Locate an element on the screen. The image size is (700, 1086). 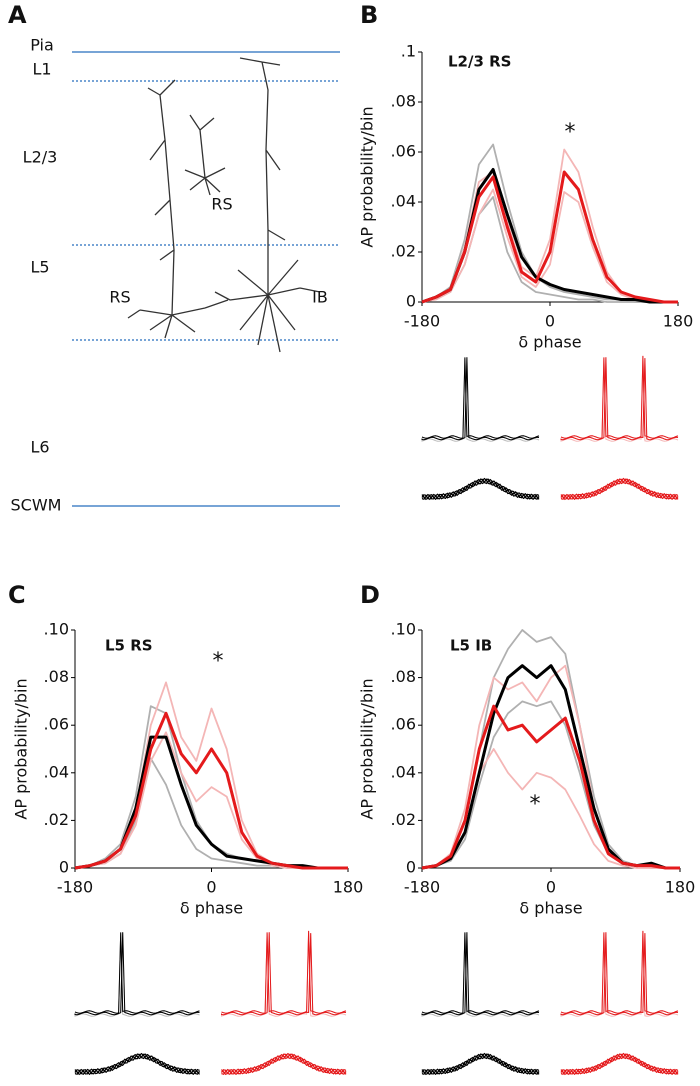
chart-title: L5 IB is located at coordinates (471, 646).